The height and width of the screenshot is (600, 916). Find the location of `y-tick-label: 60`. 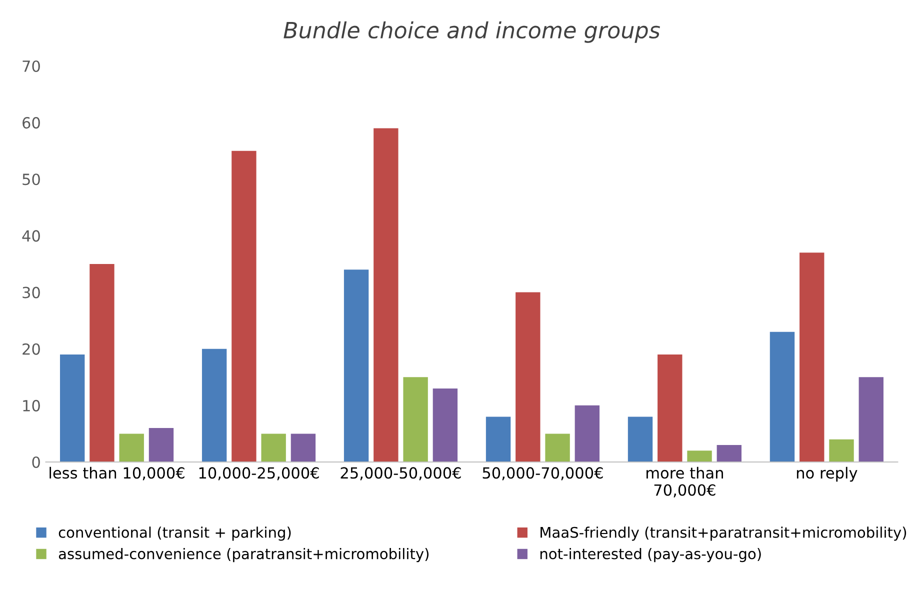

y-tick-label: 60 is located at coordinates (31, 123).